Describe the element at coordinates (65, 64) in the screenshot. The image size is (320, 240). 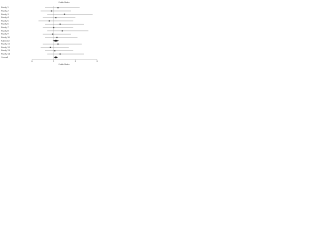
I see `x-axis-label: Odds Ratio` at that location.